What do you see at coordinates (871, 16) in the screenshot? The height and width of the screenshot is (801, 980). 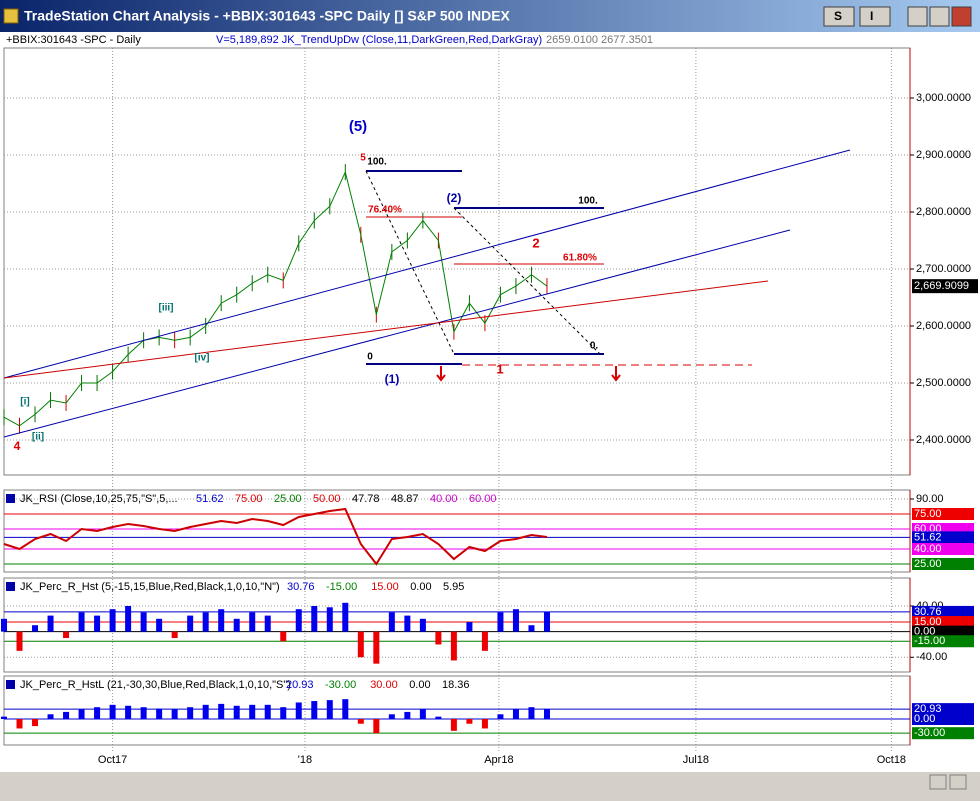 I see `toolbar-button-label: I` at bounding box center [871, 16].